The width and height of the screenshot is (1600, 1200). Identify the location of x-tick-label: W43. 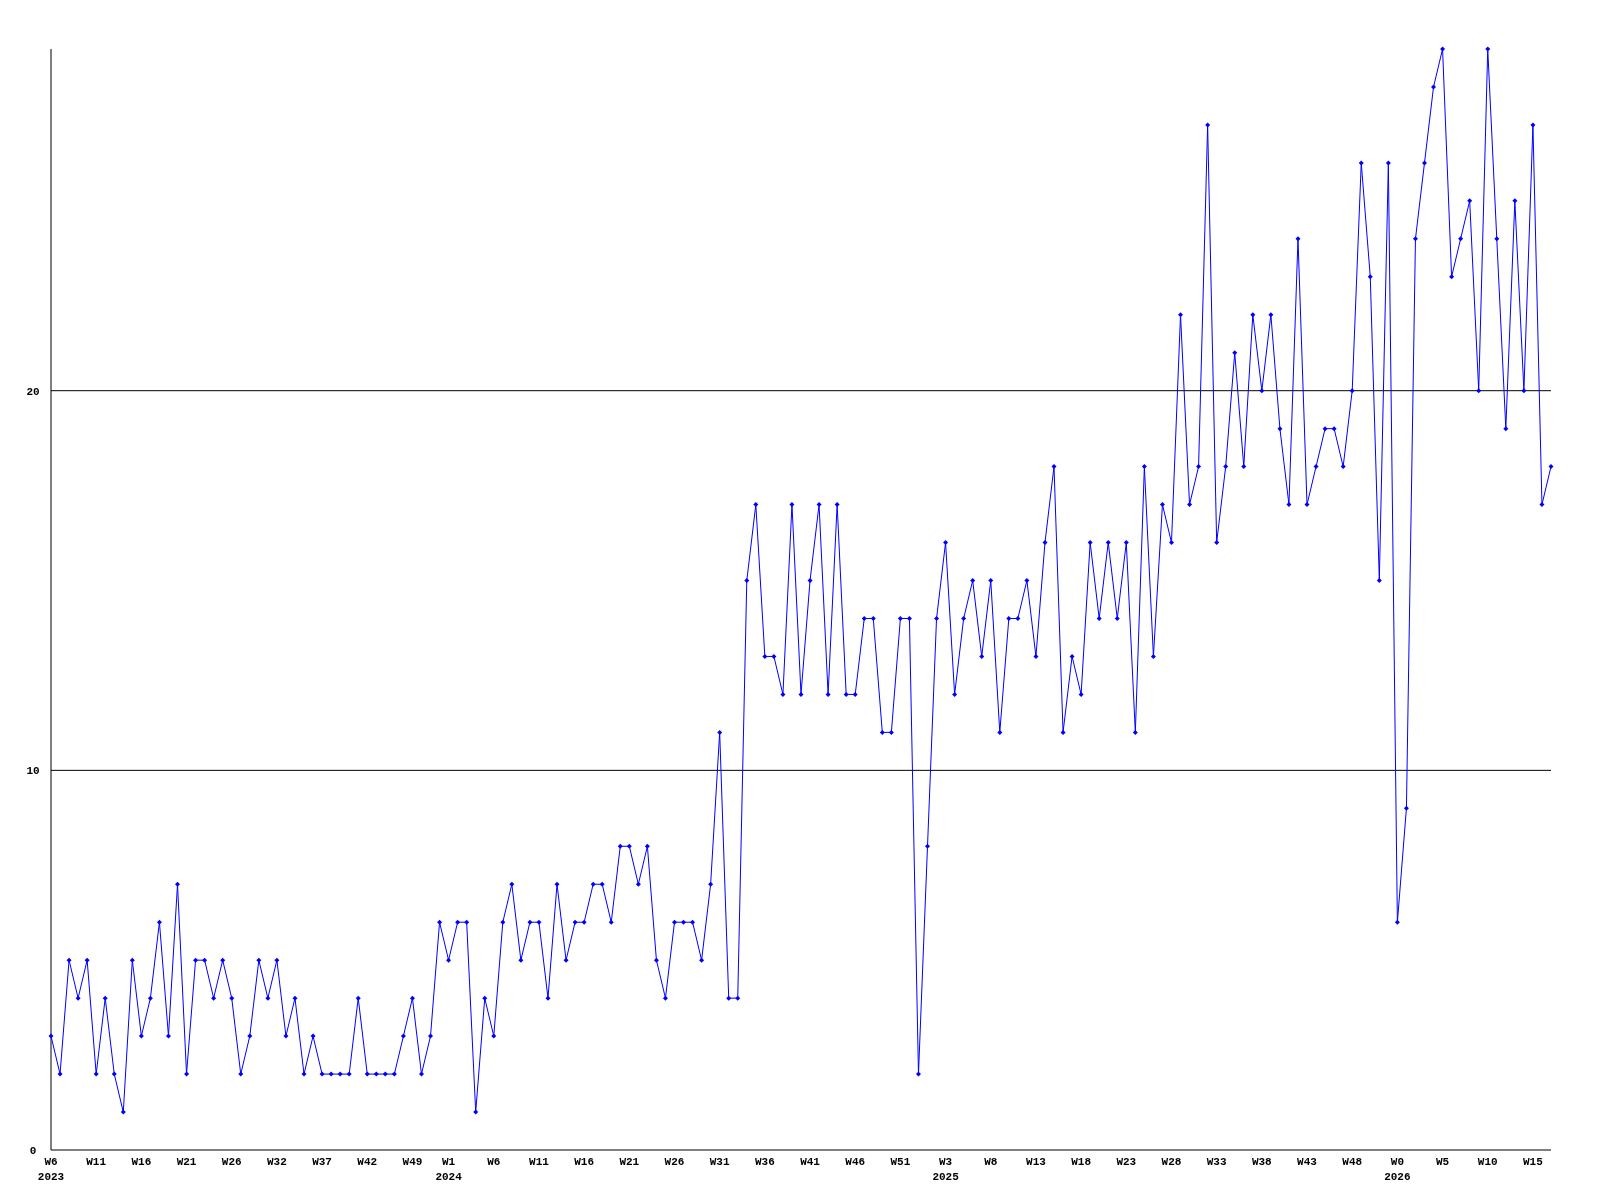
(1307, 1162).